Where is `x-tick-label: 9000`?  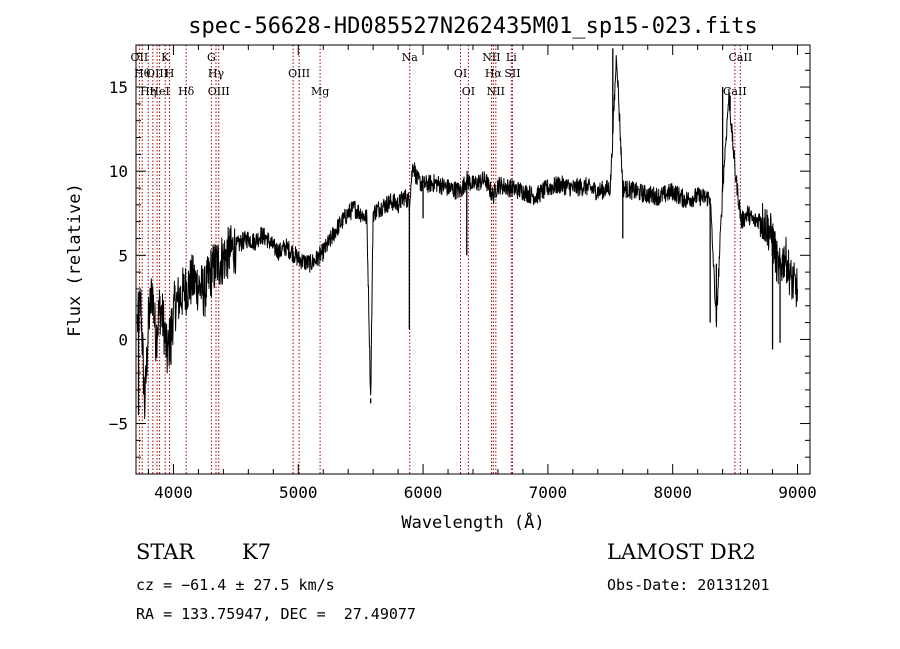
x-tick-label: 9000 is located at coordinates (797, 492).